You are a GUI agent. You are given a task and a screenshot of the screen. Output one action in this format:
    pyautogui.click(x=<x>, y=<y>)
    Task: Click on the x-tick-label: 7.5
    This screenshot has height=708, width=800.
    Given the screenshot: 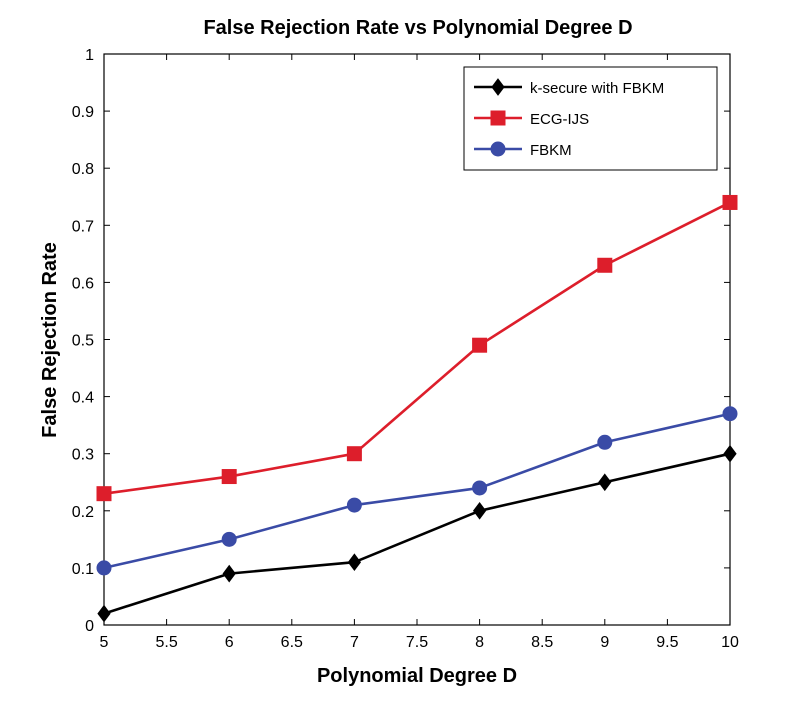 What is the action you would take?
    pyautogui.click(x=417, y=642)
    